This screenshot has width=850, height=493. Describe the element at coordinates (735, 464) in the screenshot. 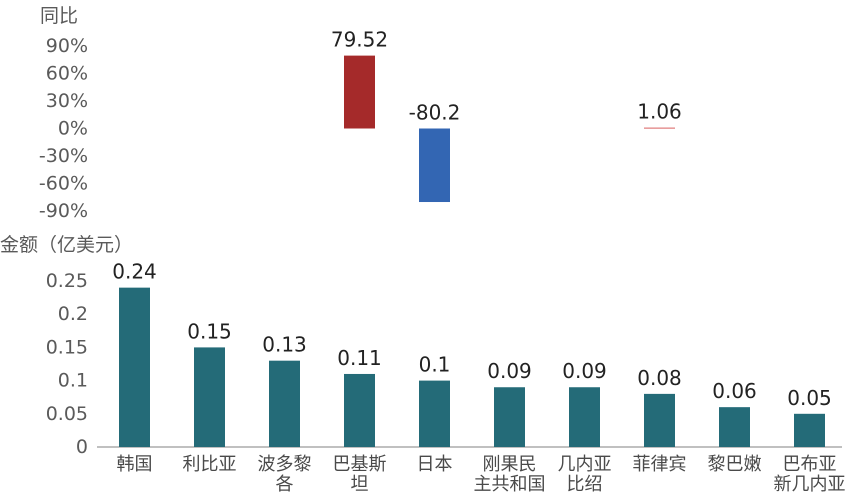

I see `x-category-label: 黎巴嫩` at that location.